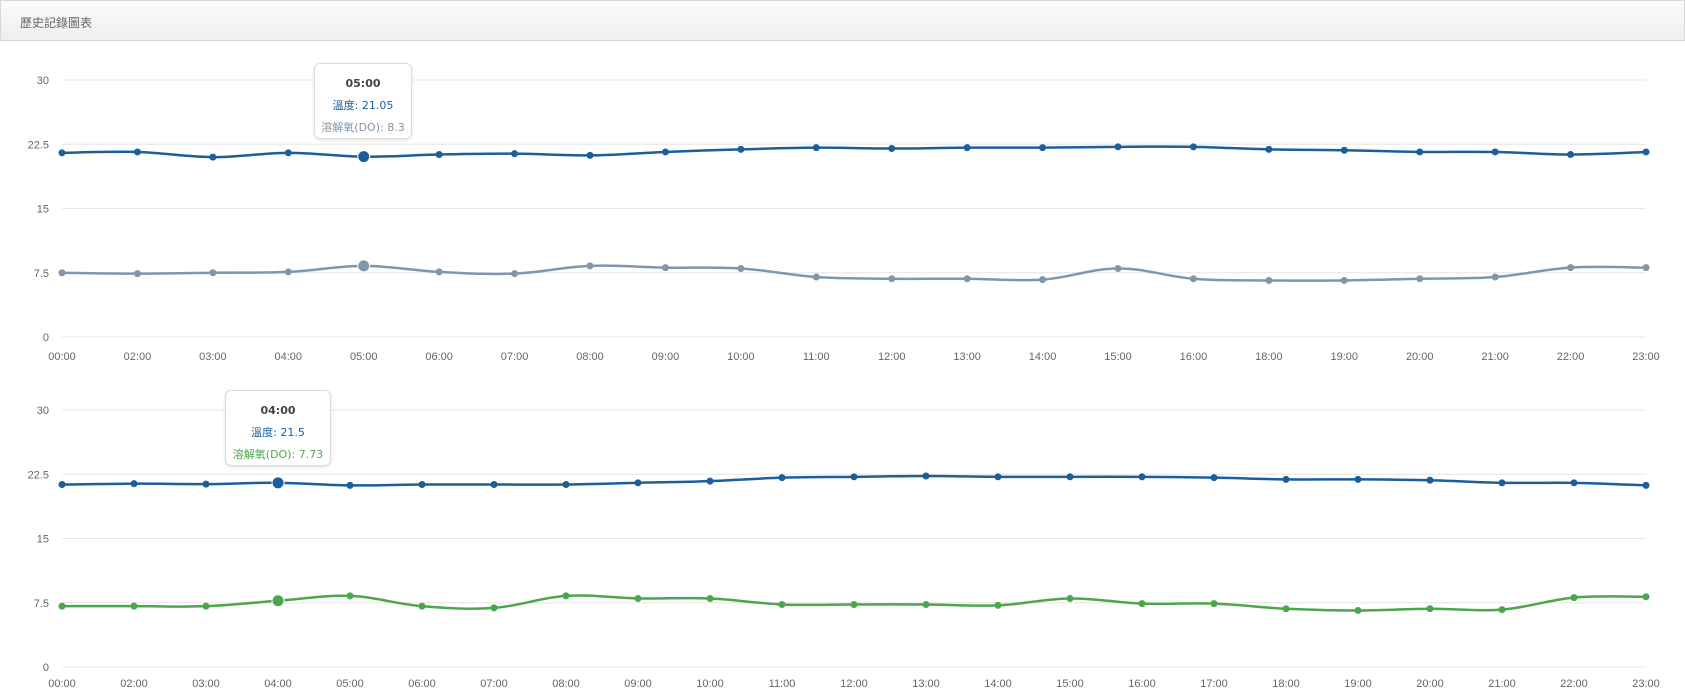  Describe the element at coordinates (967, 357) in the screenshot. I see `x-tick-label: 13:00` at that location.